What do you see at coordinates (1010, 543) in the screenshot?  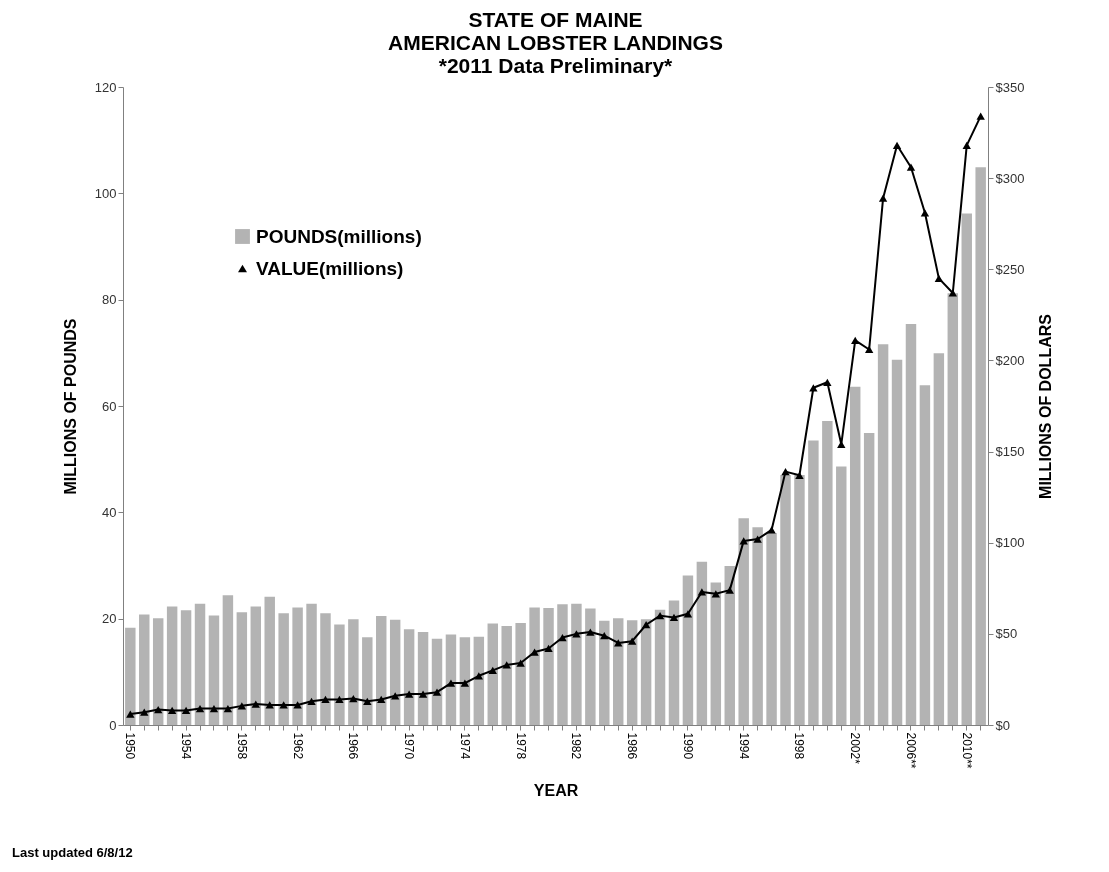 I see `y2-tick-label: $100` at bounding box center [1010, 543].